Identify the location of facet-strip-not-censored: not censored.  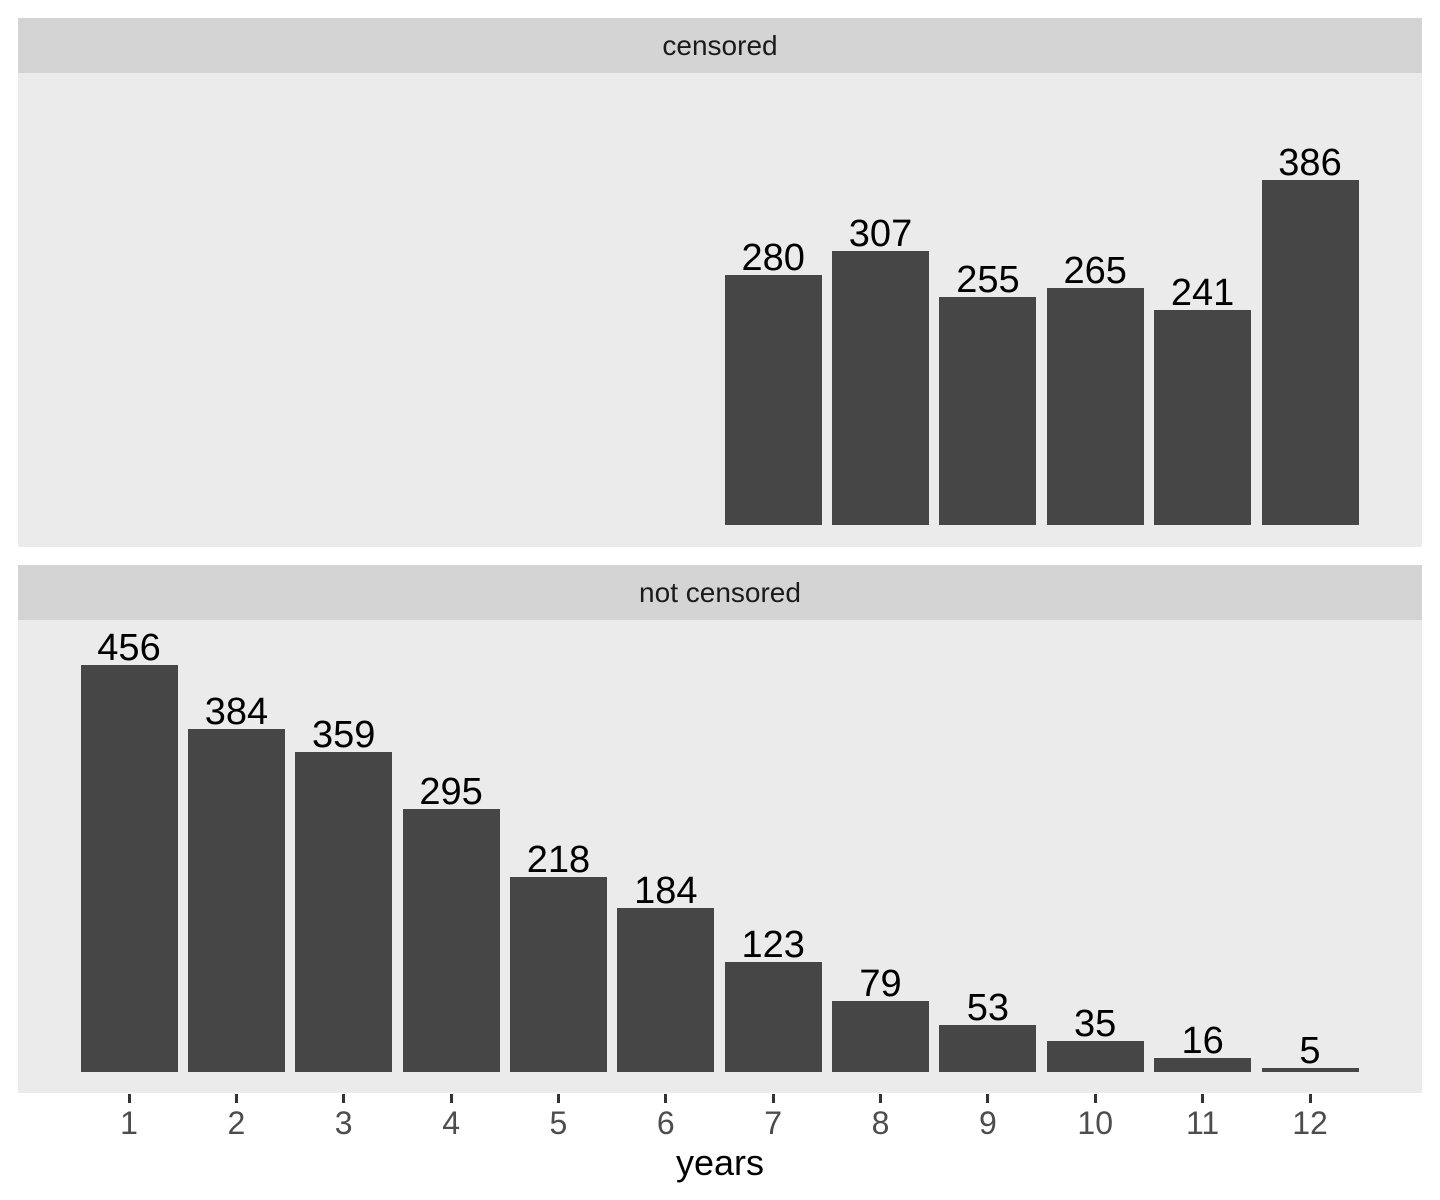
(720, 592).